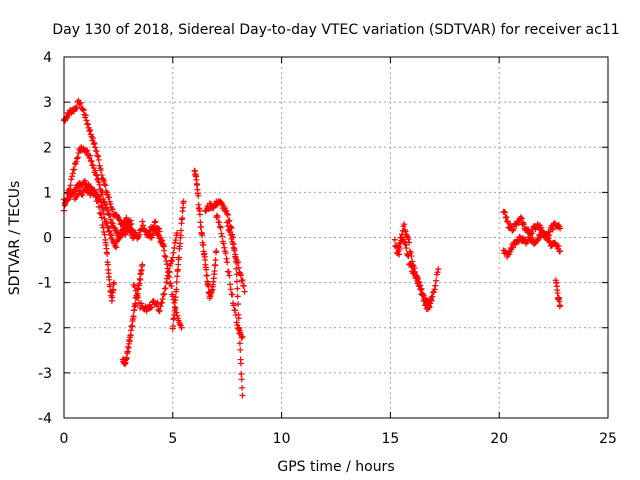 The height and width of the screenshot is (480, 640). I want to click on y-tick-label: 4, so click(47, 58).